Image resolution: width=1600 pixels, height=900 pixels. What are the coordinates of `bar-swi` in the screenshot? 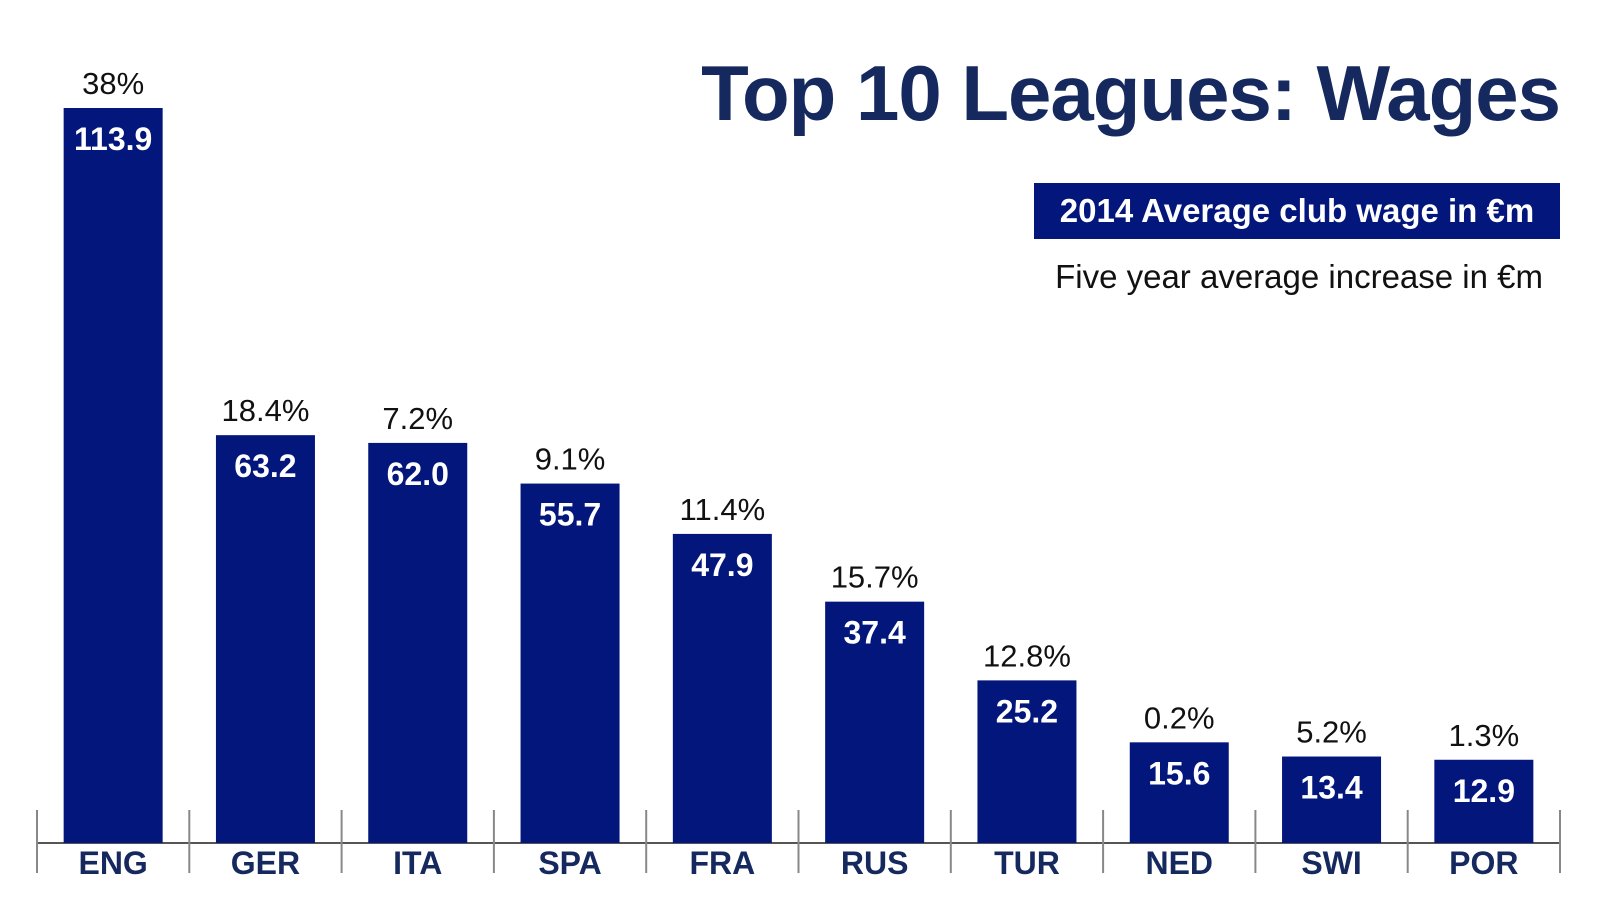 It's located at (1332, 799).